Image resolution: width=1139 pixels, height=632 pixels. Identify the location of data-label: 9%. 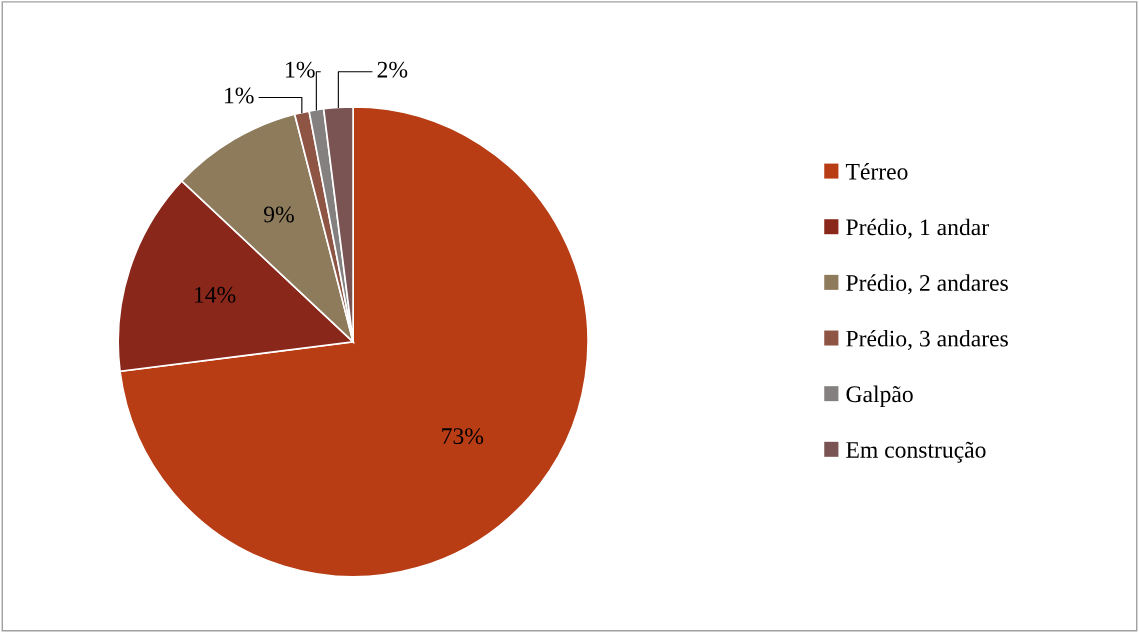
(278, 214).